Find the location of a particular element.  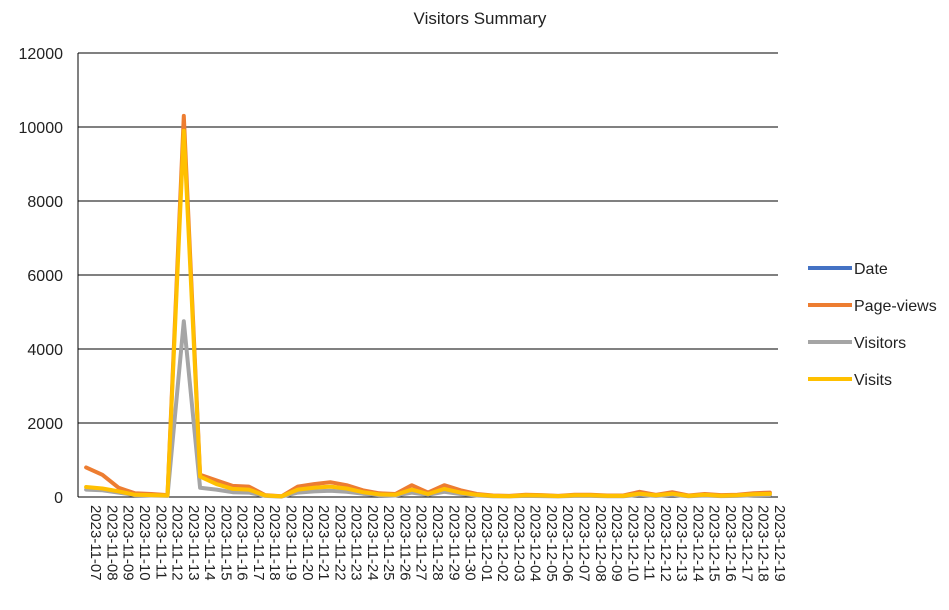

x-tick-label: 2023-11-16 is located at coordinates (242, 543).